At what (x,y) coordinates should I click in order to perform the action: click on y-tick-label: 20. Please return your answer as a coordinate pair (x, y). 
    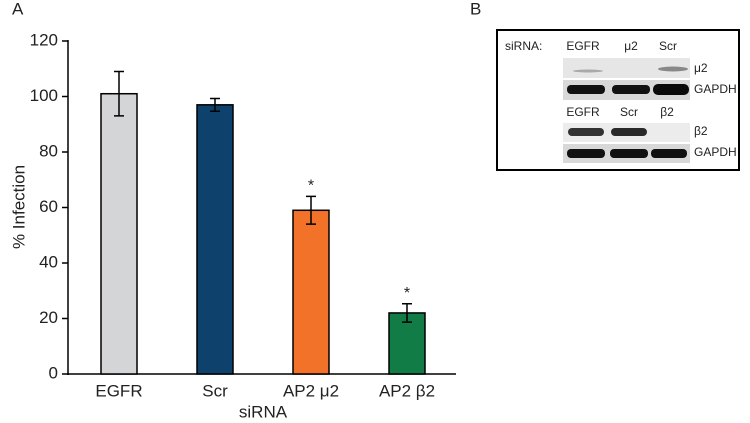
    Looking at the image, I should click on (48, 317).